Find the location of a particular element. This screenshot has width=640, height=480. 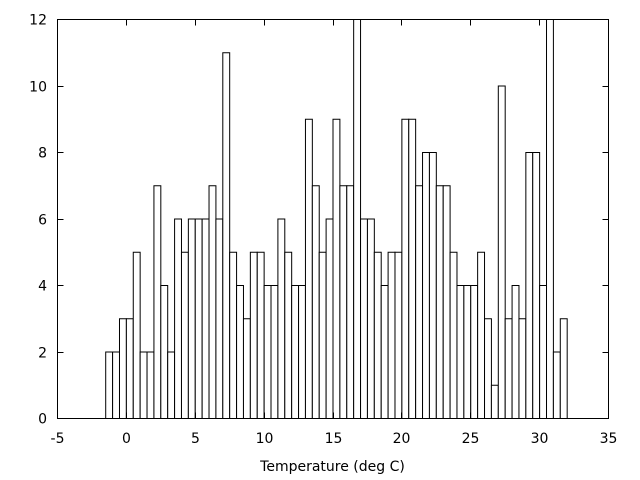

x-tick-label: 5 is located at coordinates (195, 439).